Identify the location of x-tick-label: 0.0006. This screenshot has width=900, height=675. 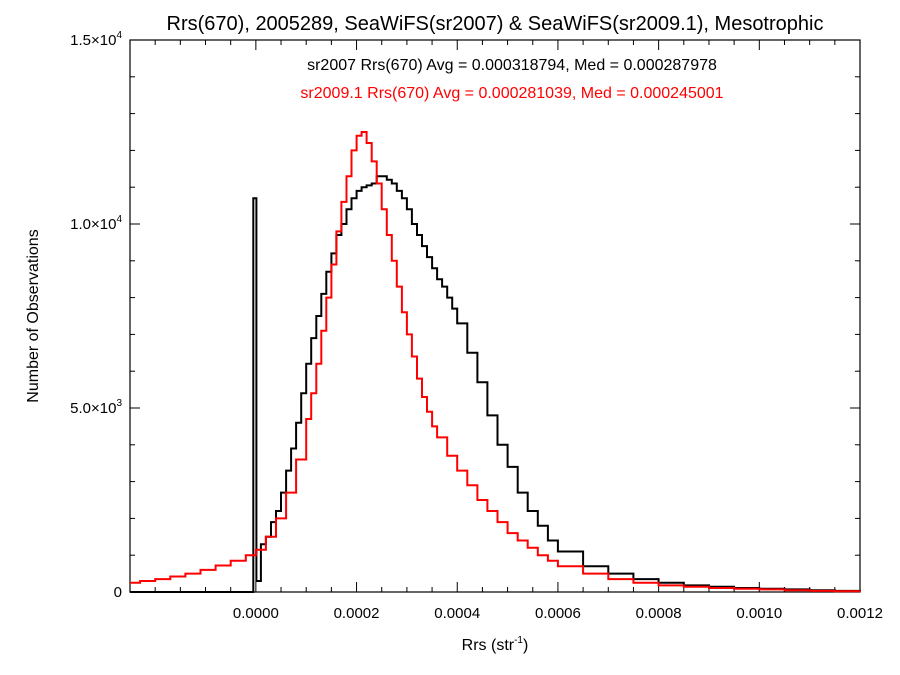
(558, 613).